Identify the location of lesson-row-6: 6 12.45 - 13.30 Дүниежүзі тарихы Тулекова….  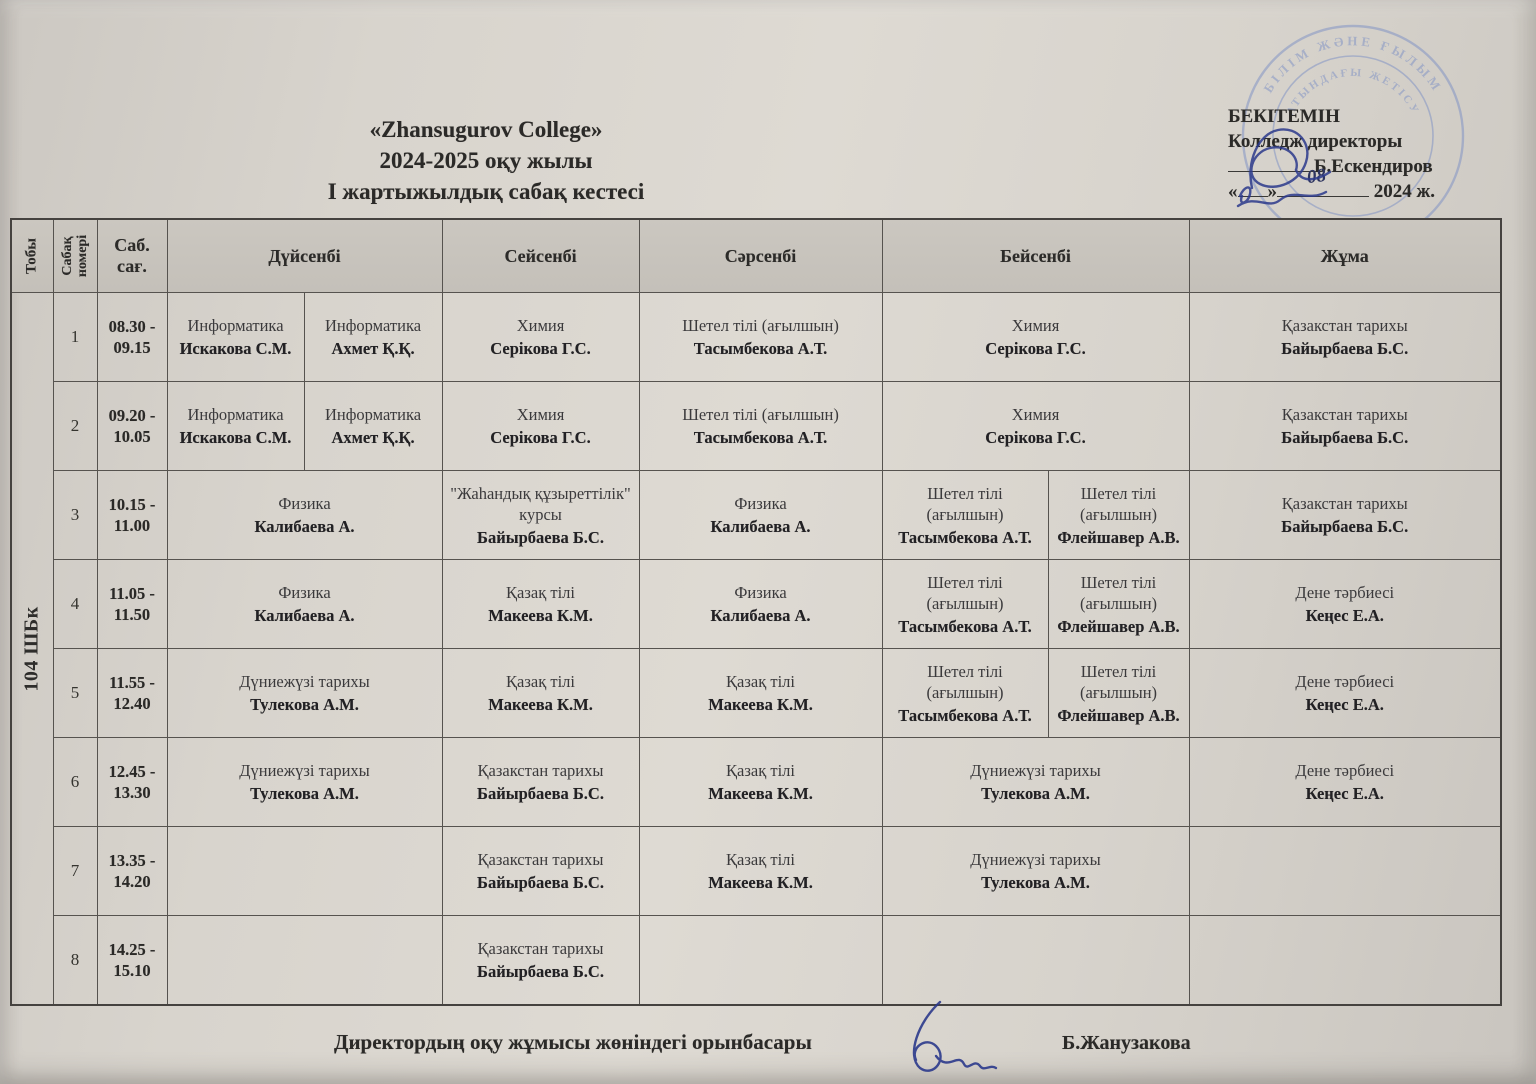
(756, 782).